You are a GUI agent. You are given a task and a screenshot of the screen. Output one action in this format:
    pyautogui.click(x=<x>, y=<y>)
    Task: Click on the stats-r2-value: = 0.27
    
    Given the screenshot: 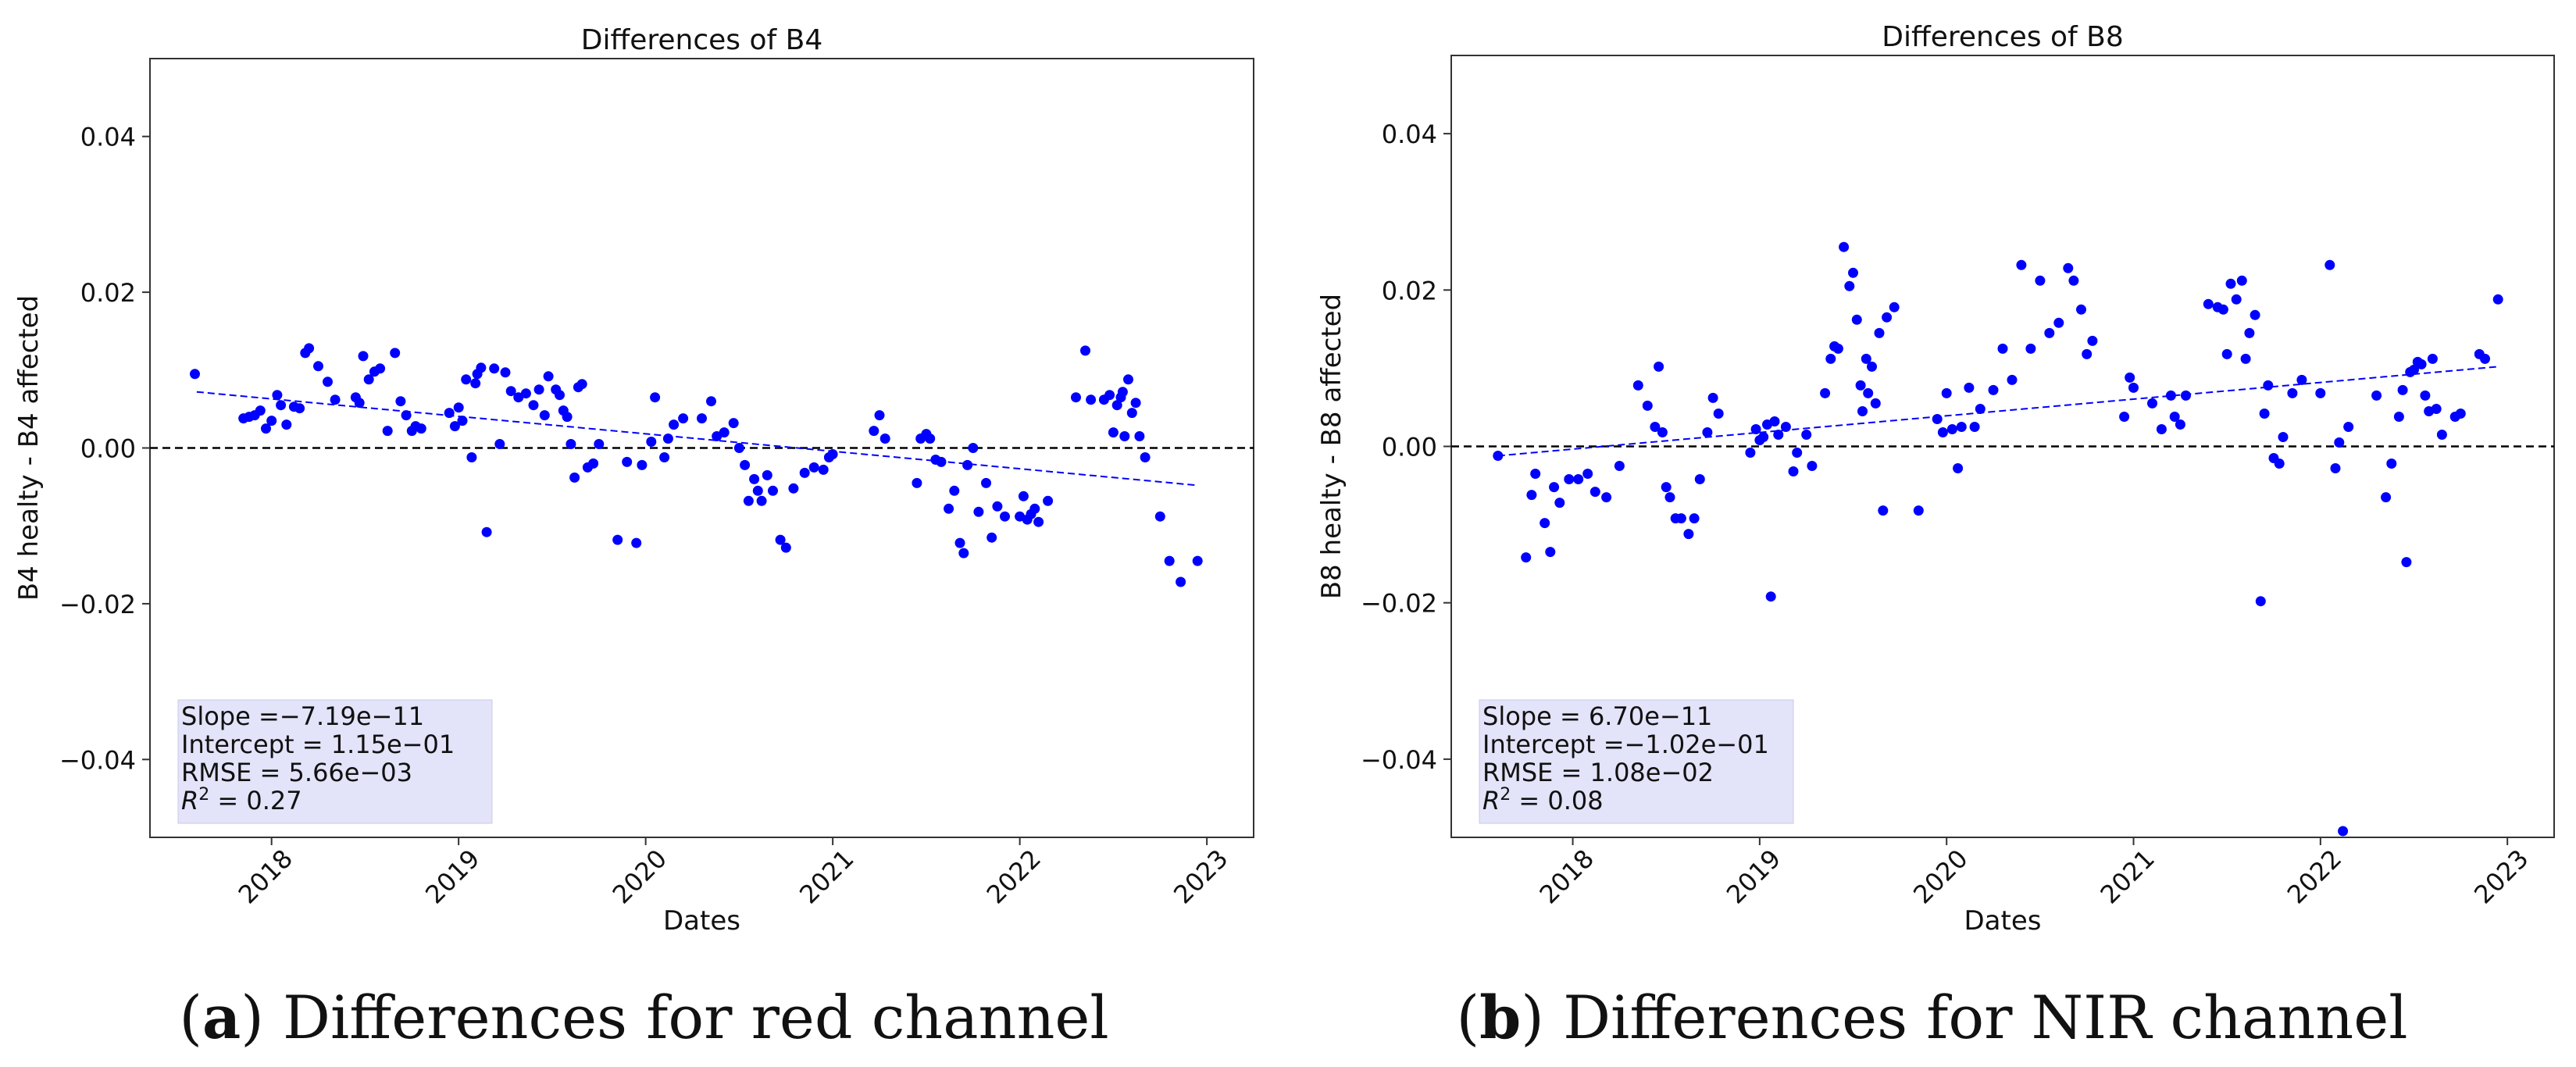 What is the action you would take?
    pyautogui.click(x=255, y=801)
    